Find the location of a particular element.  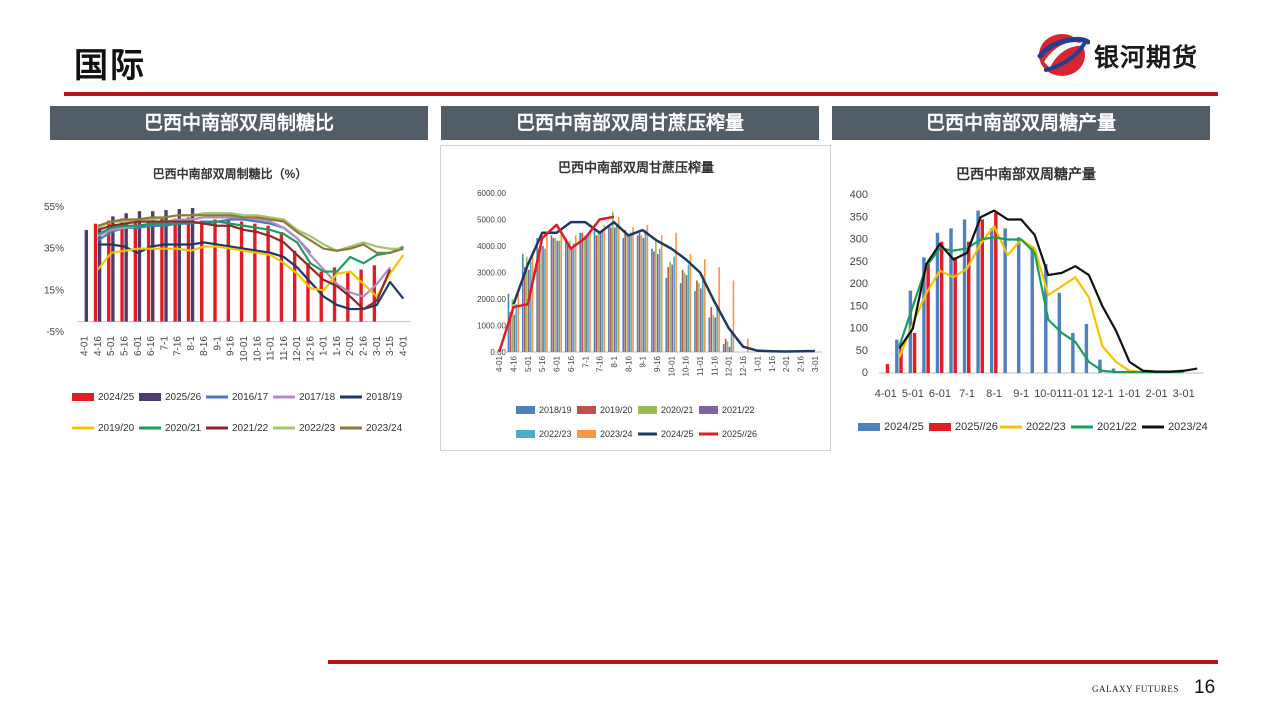

page-number: 16 is located at coordinates (1205, 687).